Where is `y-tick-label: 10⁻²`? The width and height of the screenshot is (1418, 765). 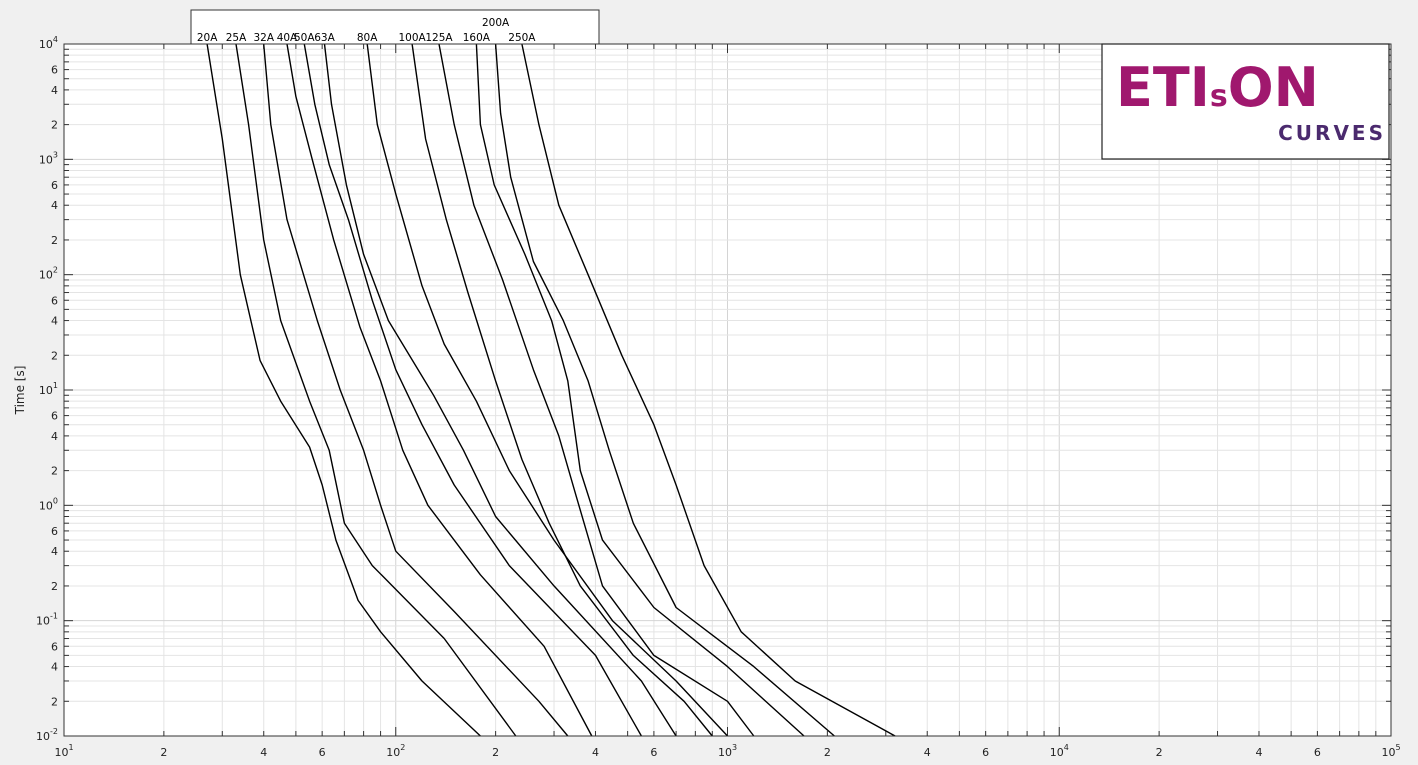 y-tick-label: 10⁻² is located at coordinates (47, 735).